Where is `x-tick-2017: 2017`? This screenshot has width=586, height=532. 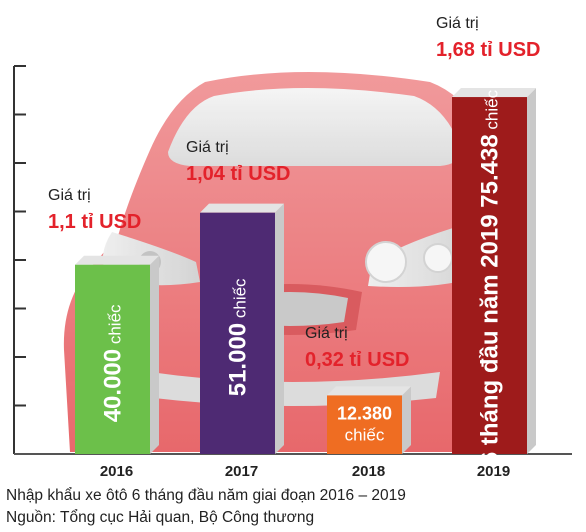 x-tick-2017: 2017 is located at coordinates (241, 471).